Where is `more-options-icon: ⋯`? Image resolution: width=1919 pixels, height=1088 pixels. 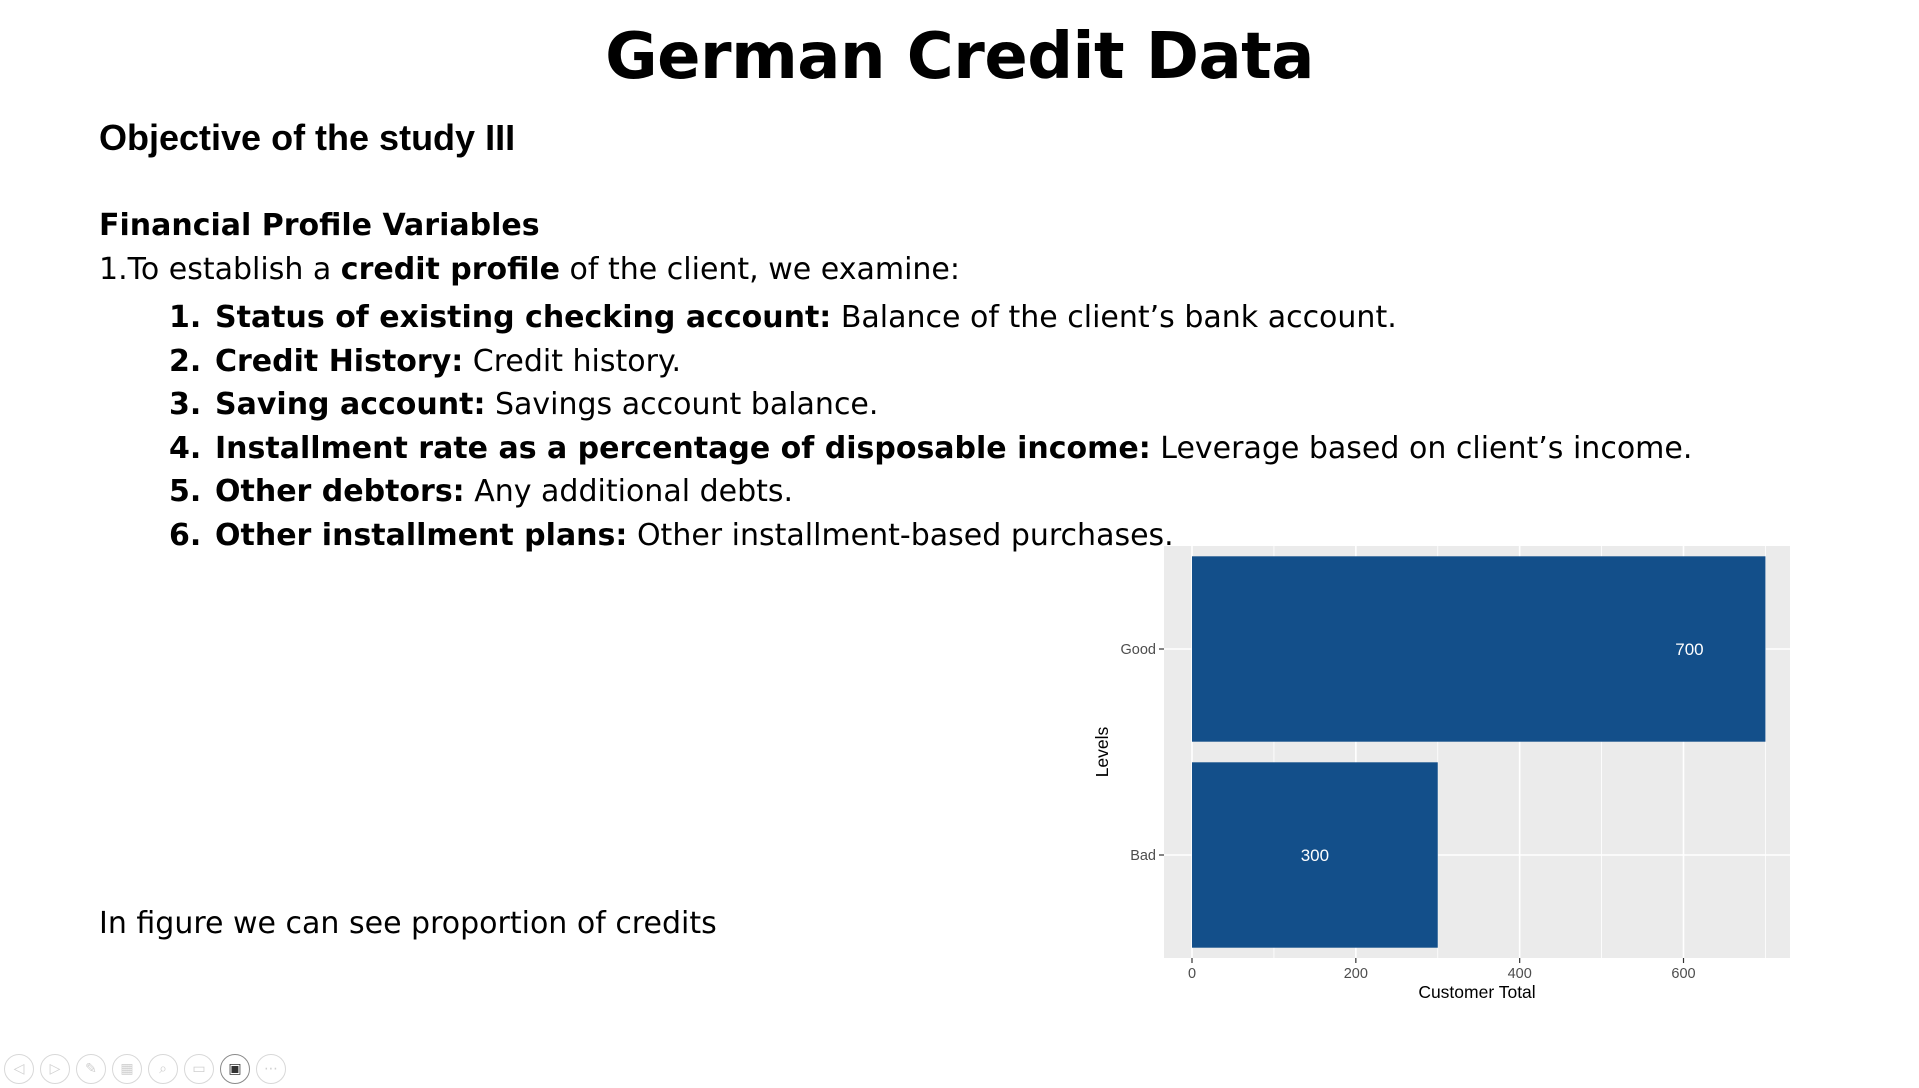 more-options-icon: ⋯ is located at coordinates (271, 1069).